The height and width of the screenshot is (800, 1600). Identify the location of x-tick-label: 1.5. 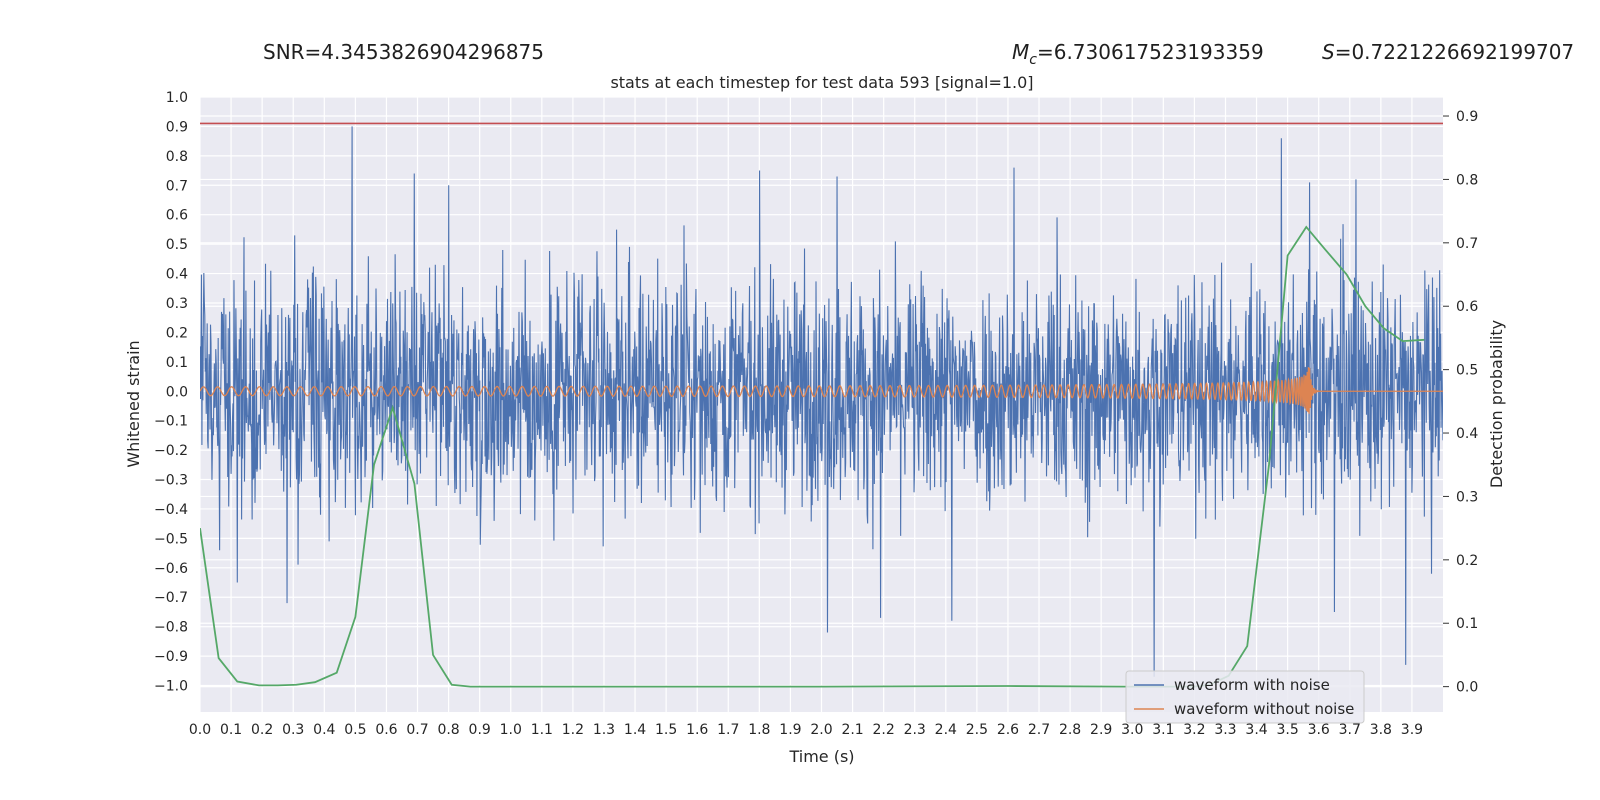
(666, 730).